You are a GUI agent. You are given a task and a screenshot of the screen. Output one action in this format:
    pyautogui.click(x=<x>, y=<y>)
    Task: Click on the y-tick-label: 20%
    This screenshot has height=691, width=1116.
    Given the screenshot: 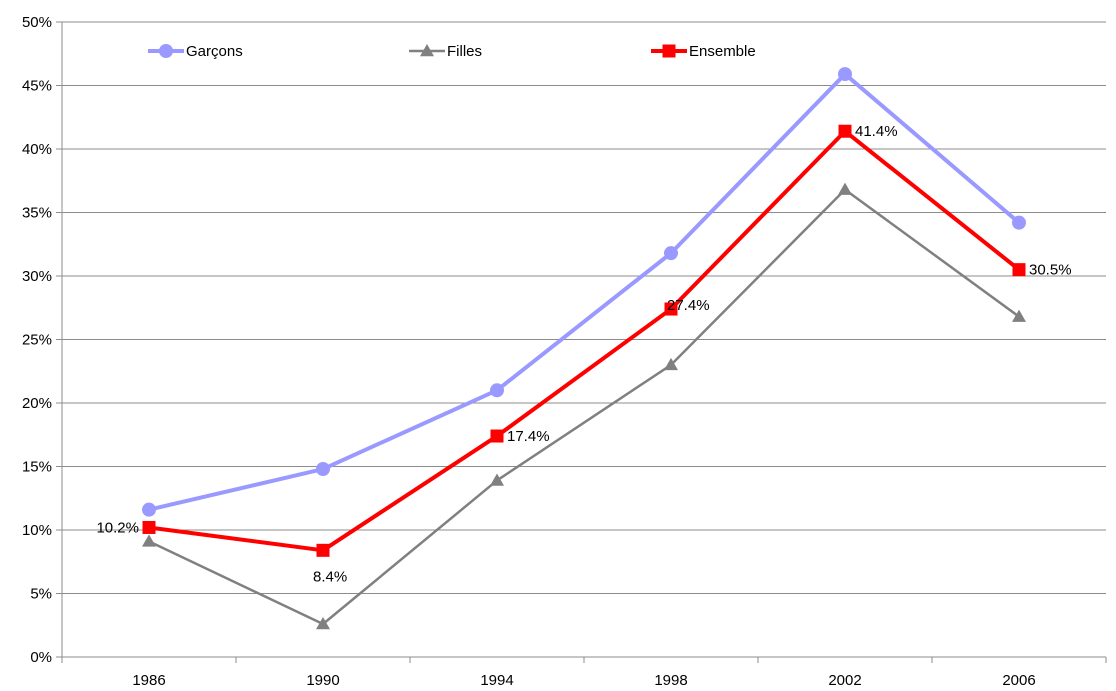 What is the action you would take?
    pyautogui.click(x=37, y=403)
    